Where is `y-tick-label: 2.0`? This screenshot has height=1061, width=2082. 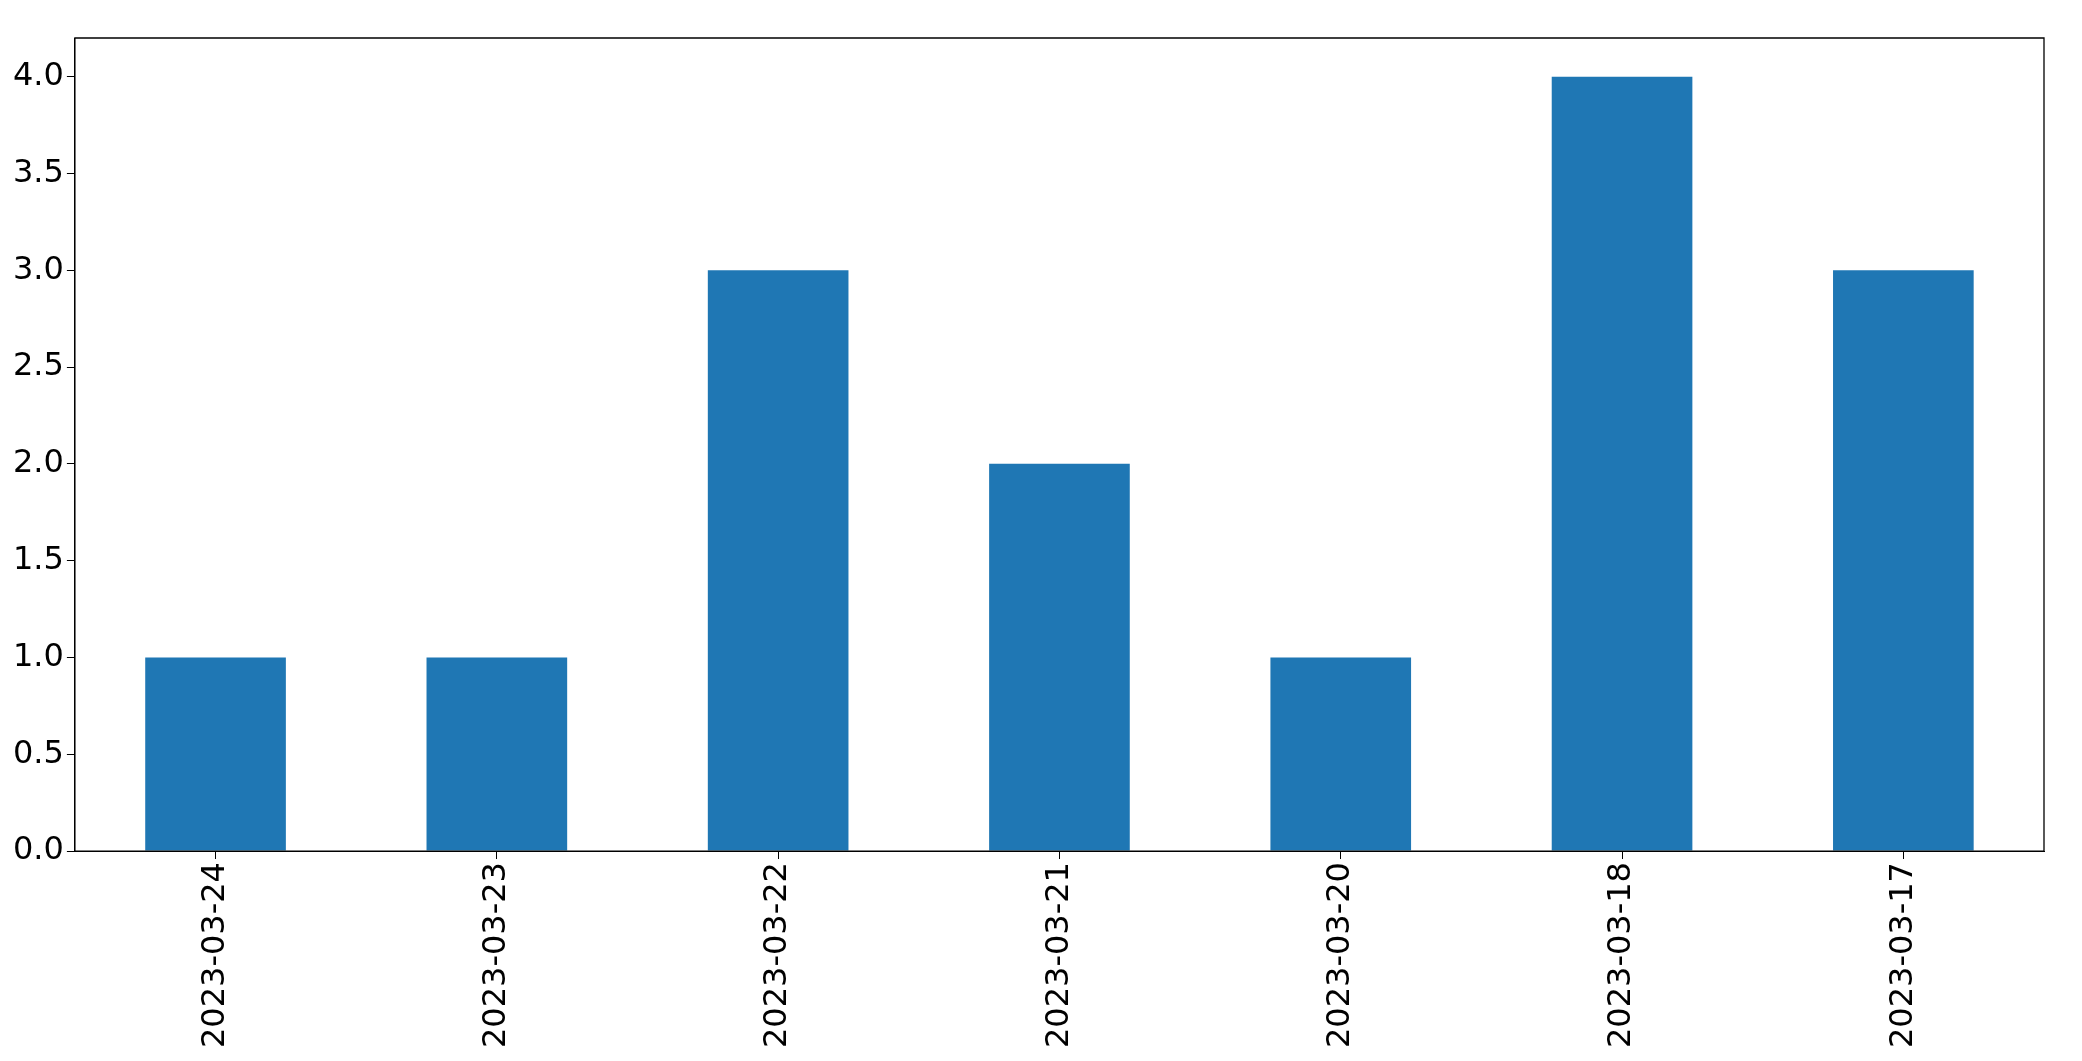 y-tick-label: 2.0 is located at coordinates (38, 461).